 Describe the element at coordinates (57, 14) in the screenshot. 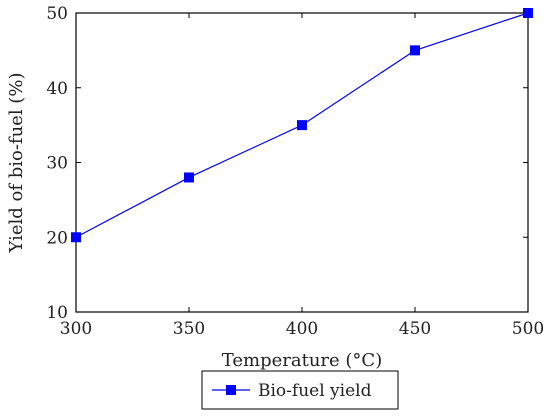

I see `y-tick-label: 50` at that location.